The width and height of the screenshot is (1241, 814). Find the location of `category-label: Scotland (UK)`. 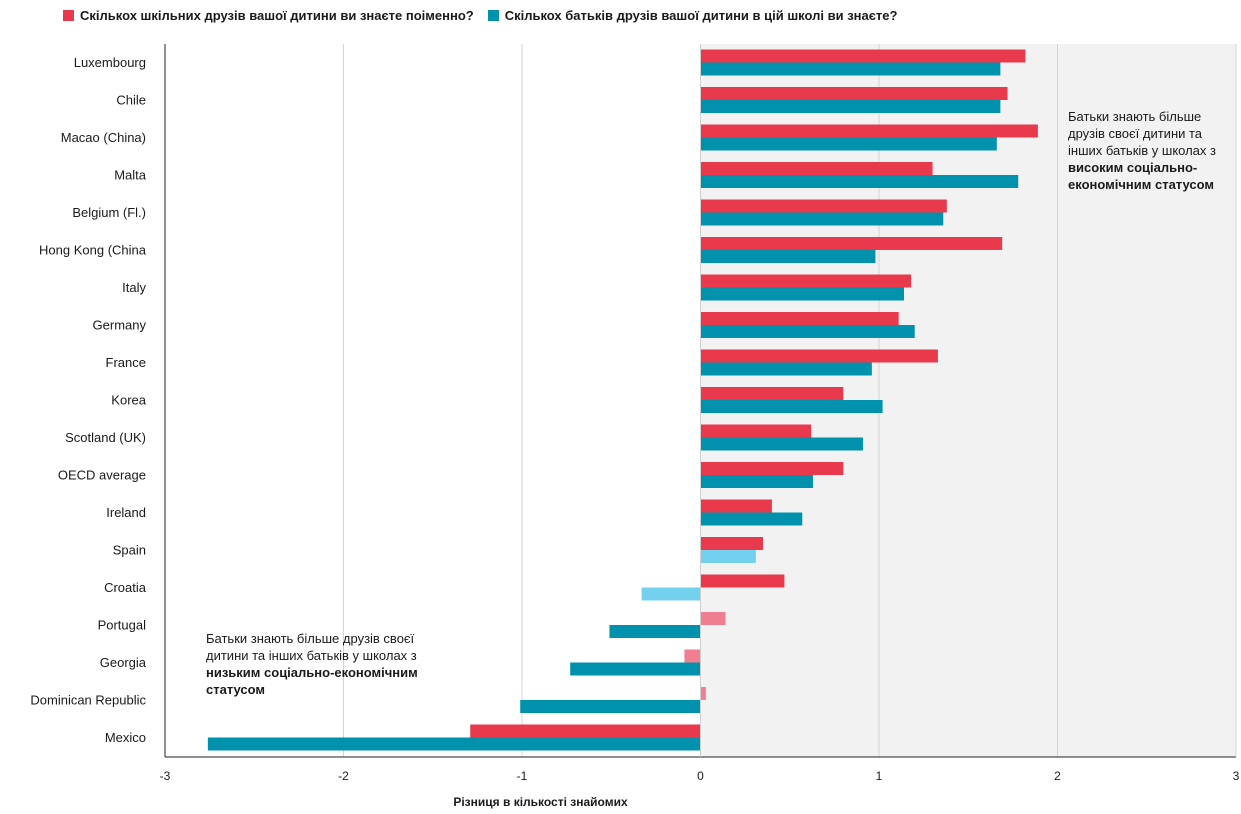

category-label: Scotland (UK) is located at coordinates (105, 437).